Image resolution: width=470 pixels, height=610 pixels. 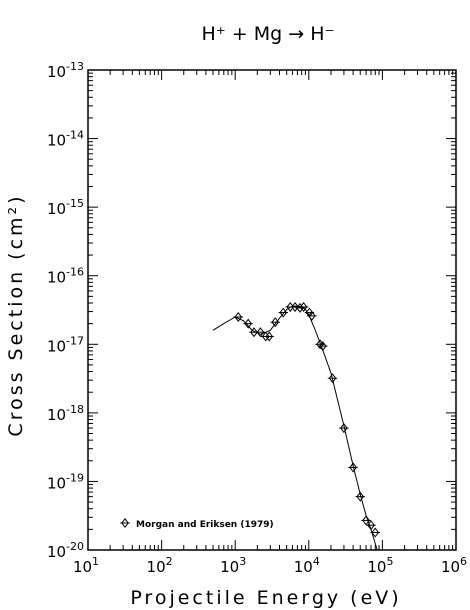 I want to click on x-tick-label: 10⁶, so click(x=454, y=565).